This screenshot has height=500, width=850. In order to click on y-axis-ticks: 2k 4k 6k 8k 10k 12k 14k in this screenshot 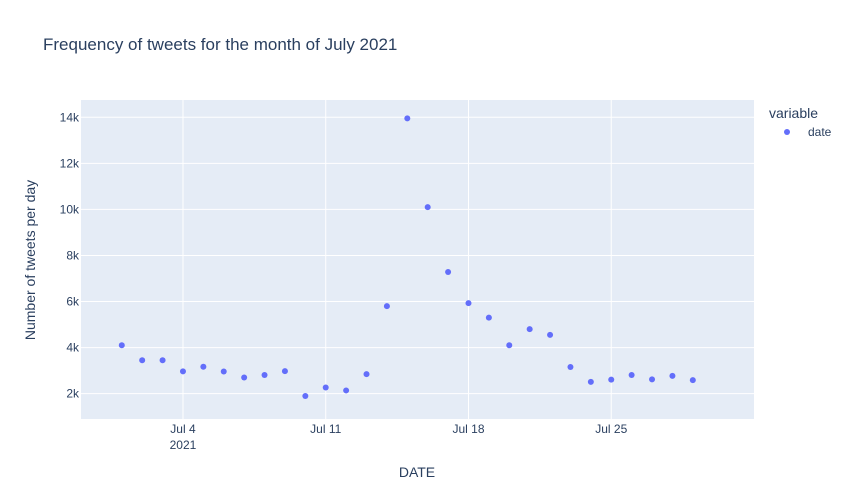, I will do `click(70, 255)`.